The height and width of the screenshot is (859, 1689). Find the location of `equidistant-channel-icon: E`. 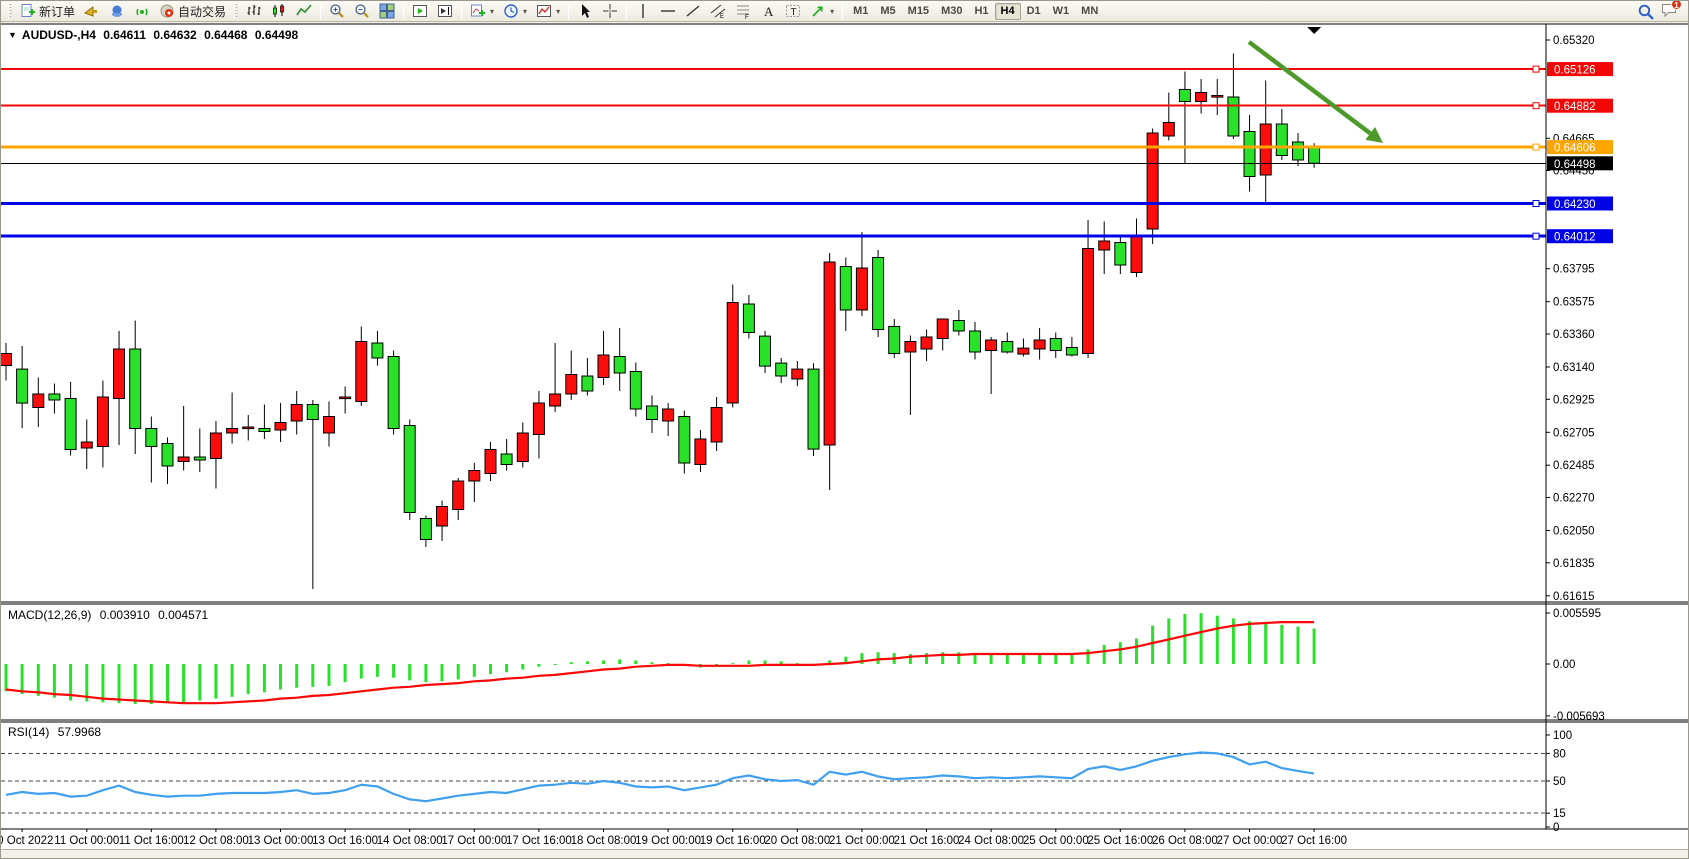

equidistant-channel-icon: E is located at coordinates (718, 11).